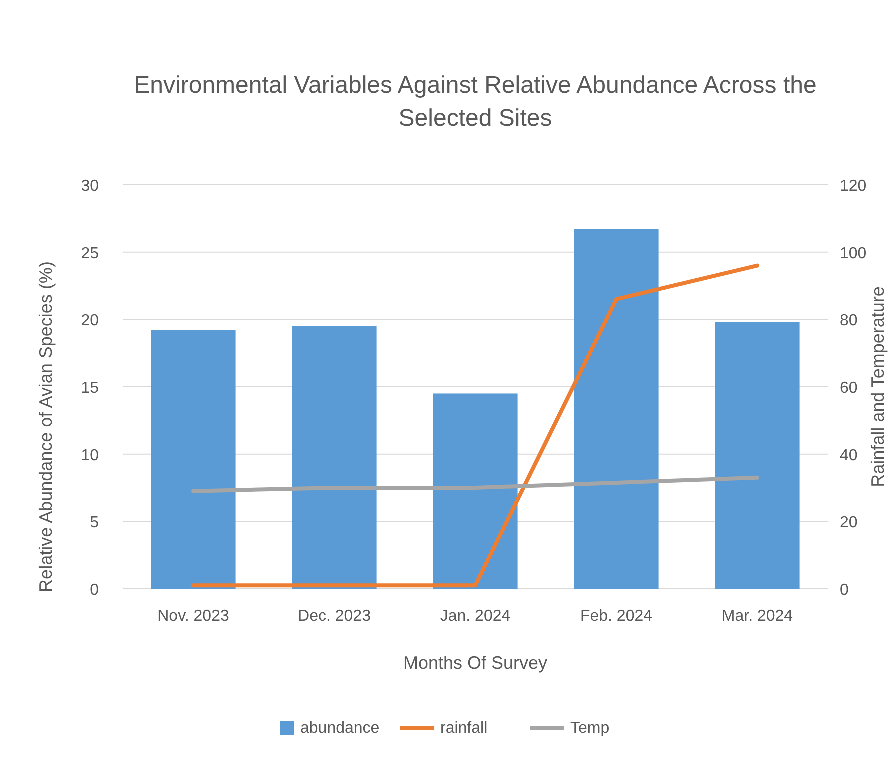 This screenshot has height=760, width=896. Describe the element at coordinates (476, 485) in the screenshot. I see `line-series` at that location.